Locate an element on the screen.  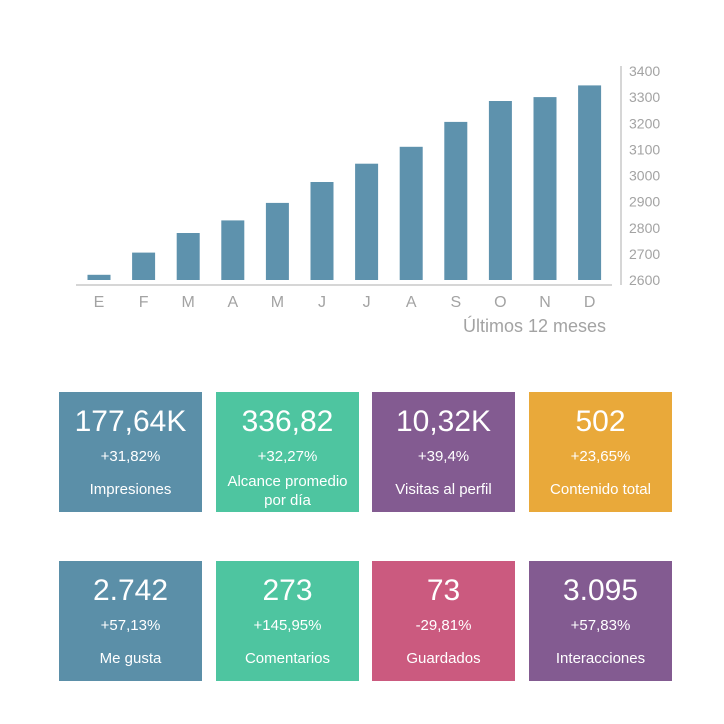
metric-change: +32,27% is located at coordinates (287, 456).